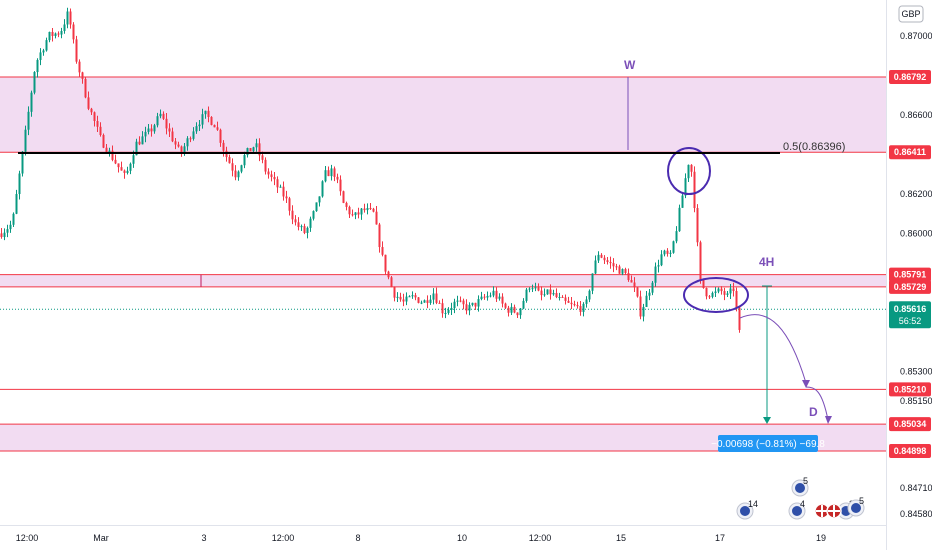 The height and width of the screenshot is (555, 932). What do you see at coordinates (916, 401) in the screenshot?
I see `y-tick-5: 0.85150` at bounding box center [916, 401].